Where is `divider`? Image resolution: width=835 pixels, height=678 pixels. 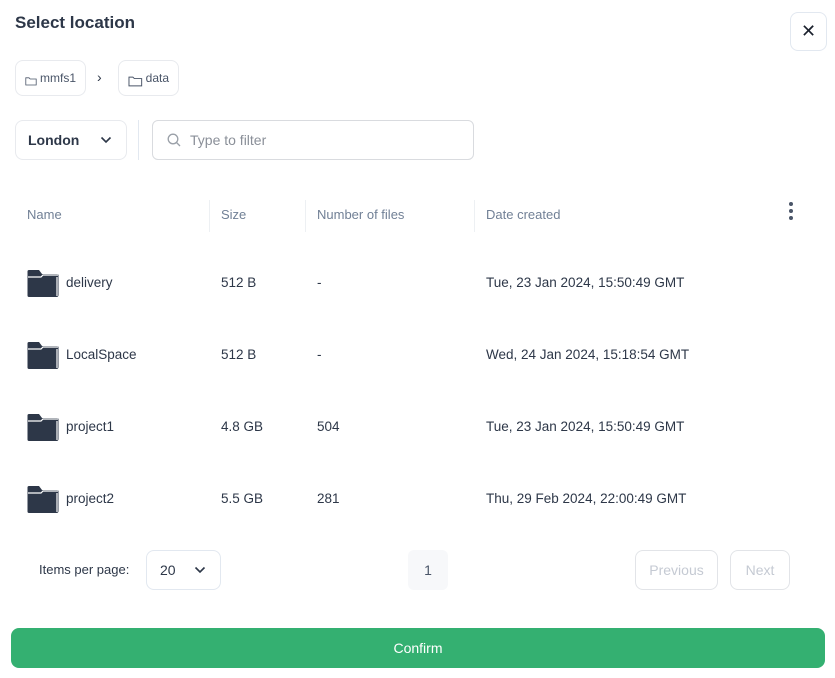
divider is located at coordinates (138, 140).